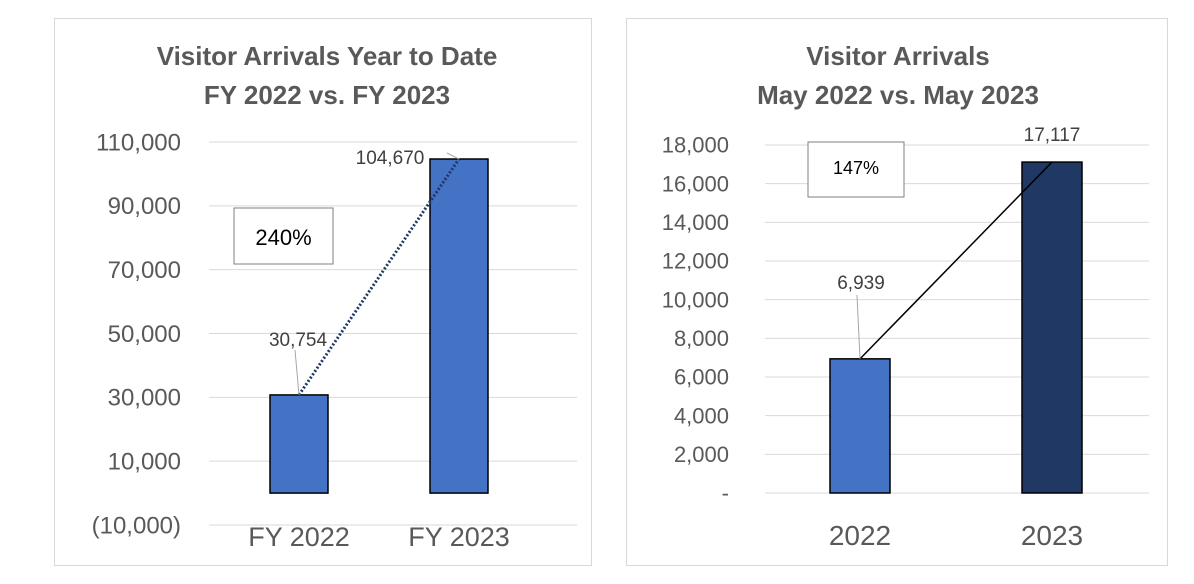 Image resolution: width=1194 pixels, height=584 pixels. I want to click on chart-may-annotation-box, so click(856, 169).